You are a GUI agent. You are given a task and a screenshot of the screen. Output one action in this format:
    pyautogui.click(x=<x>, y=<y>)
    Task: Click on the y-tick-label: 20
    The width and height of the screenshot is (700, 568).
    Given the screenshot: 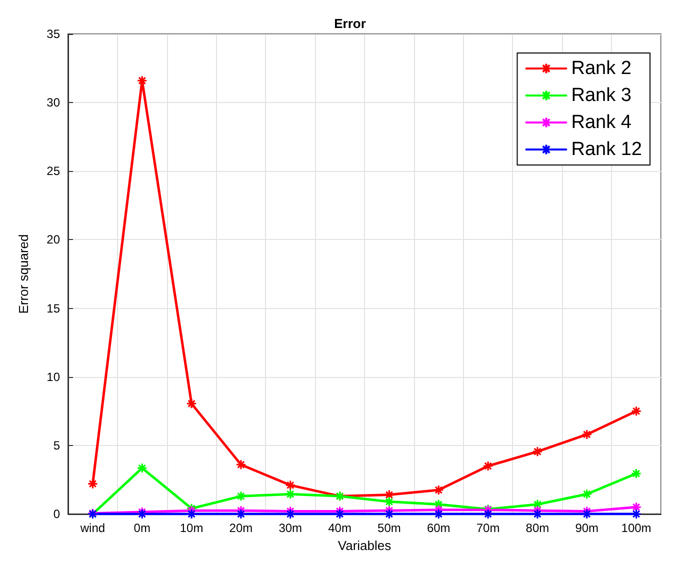 What is the action you would take?
    pyautogui.click(x=53, y=239)
    